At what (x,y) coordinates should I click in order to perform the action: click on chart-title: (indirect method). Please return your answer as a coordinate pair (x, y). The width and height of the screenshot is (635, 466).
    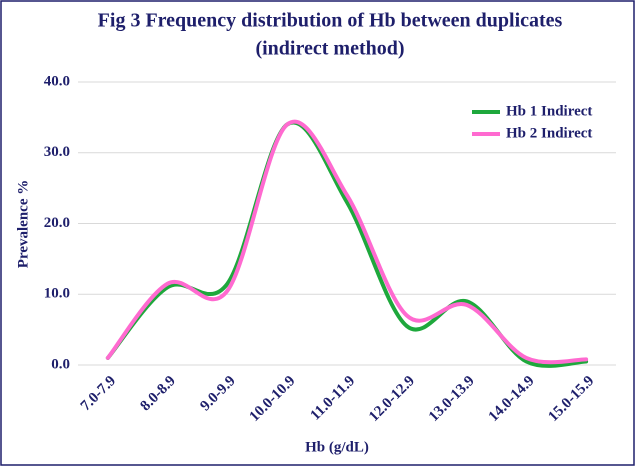
    Looking at the image, I should click on (329, 49).